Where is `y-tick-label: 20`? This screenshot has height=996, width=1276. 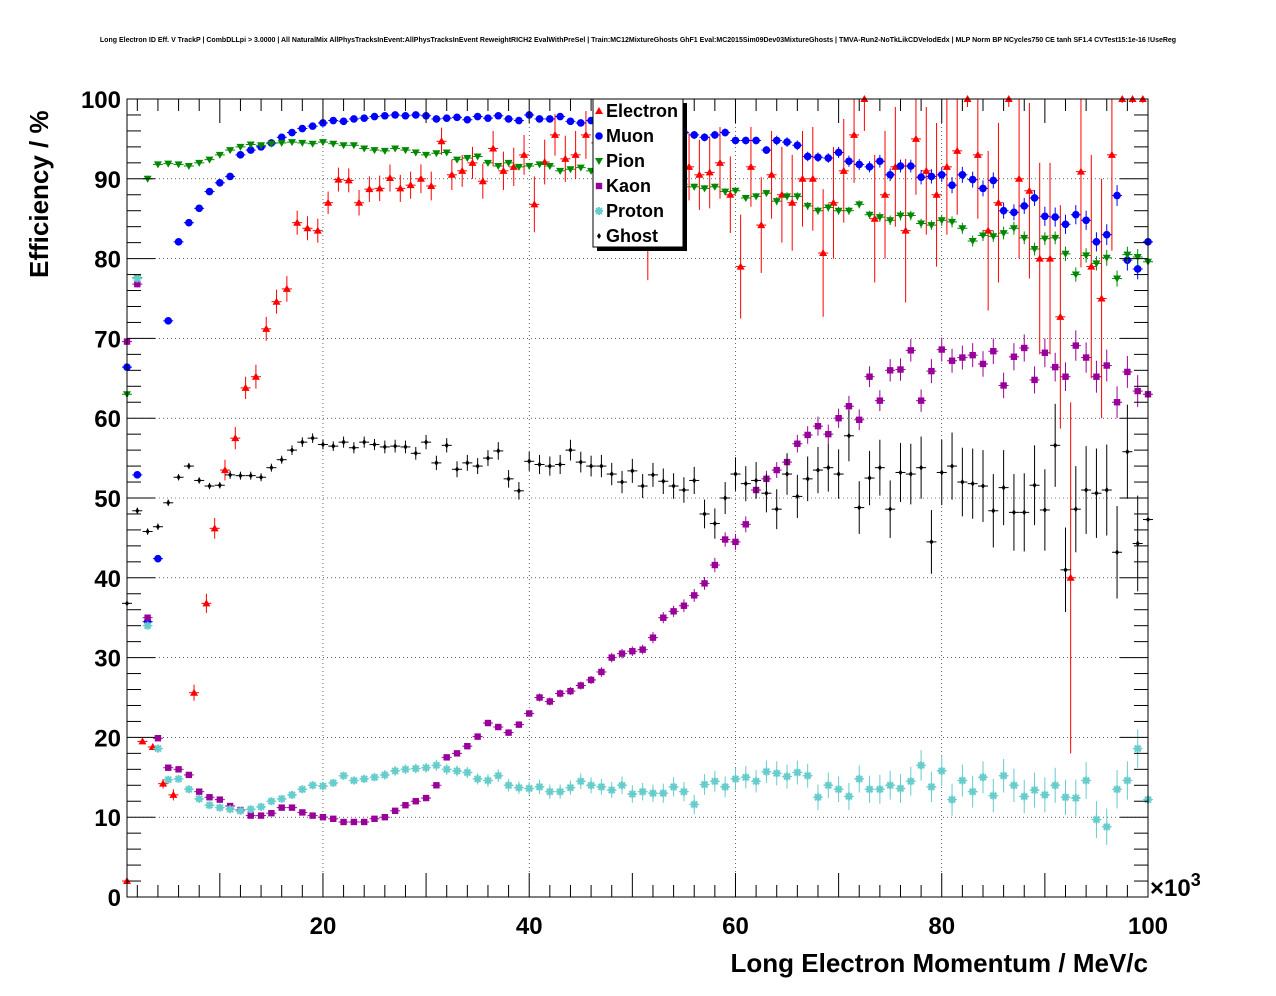 y-tick-label: 20 is located at coordinates (107, 738).